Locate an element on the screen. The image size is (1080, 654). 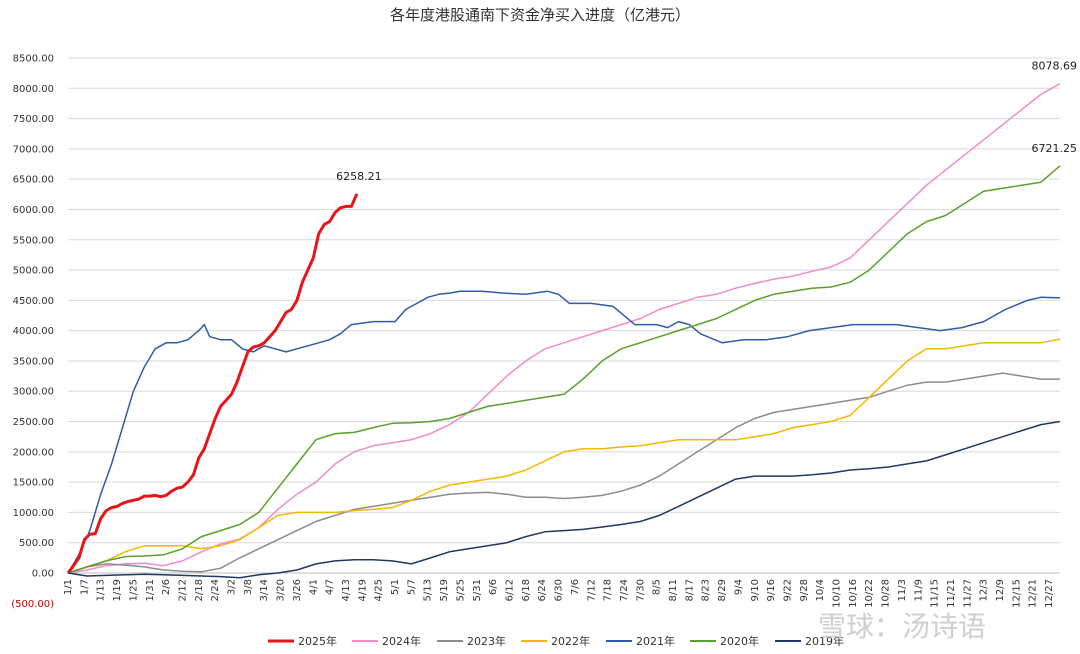
legend-item: 2023年 is located at coordinates (471, 641).